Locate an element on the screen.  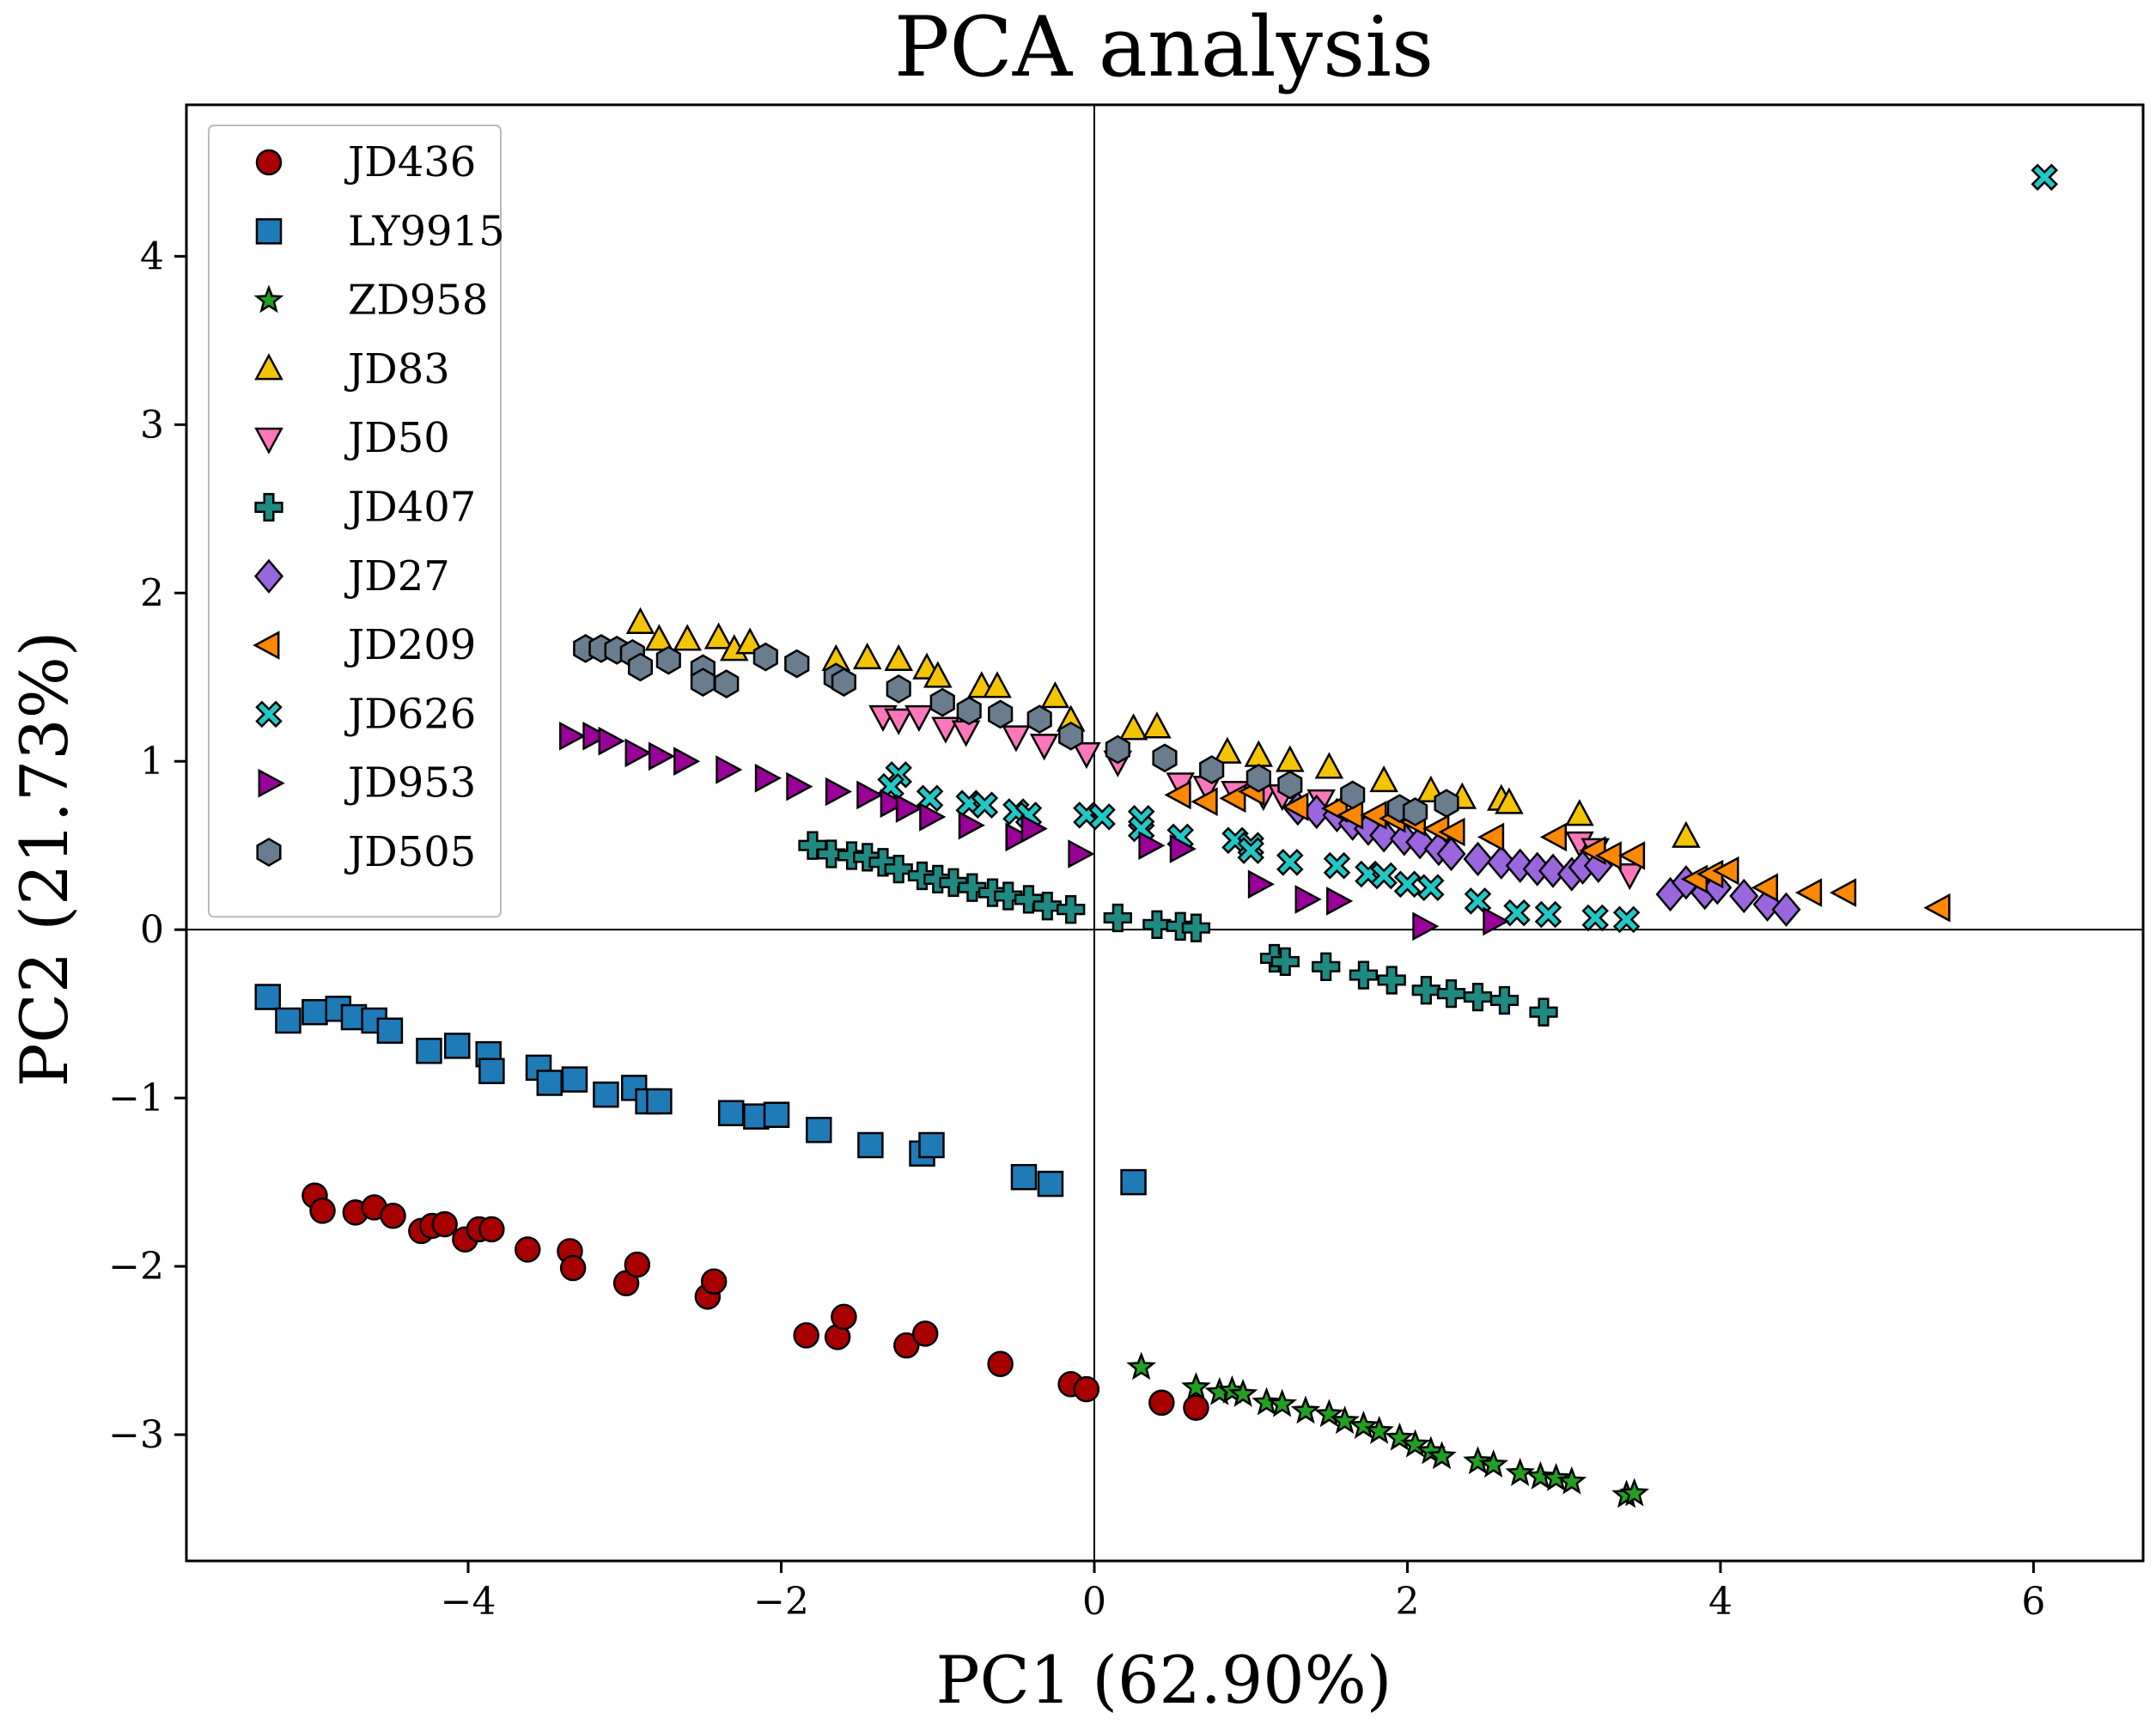
y-tick-label: 4 is located at coordinates (152, 256).